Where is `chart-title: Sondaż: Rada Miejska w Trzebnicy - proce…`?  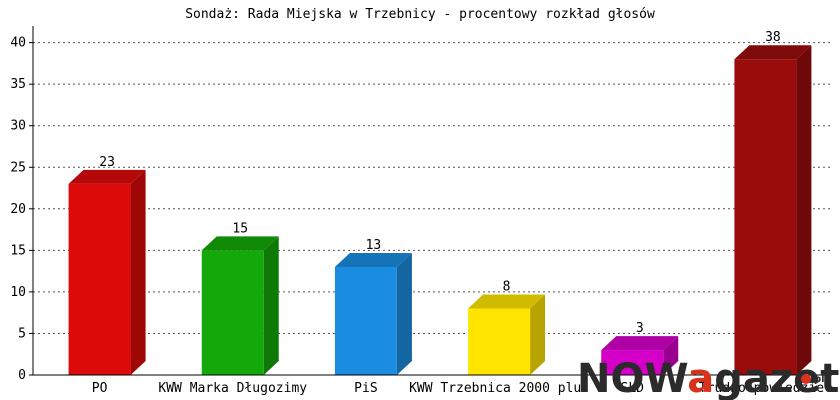
chart-title: Sondaż: Rada Miejska w Trzebnicy - proce… is located at coordinates (420, 14).